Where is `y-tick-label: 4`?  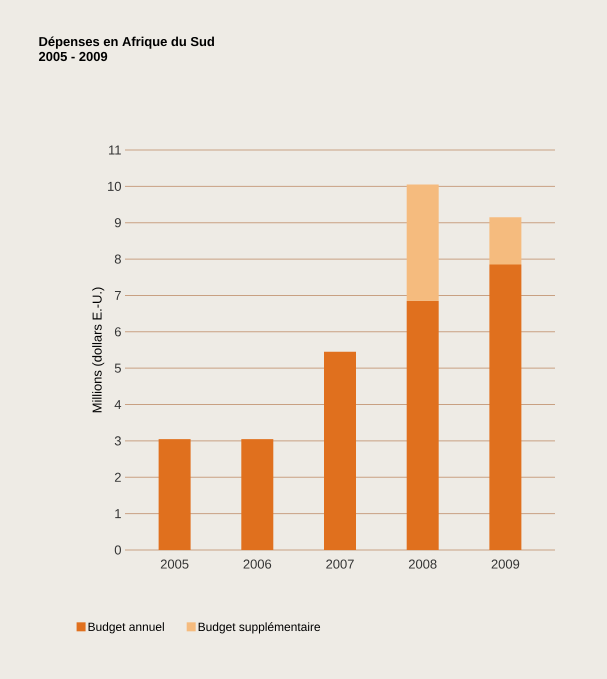
y-tick-label: 4 is located at coordinates (118, 404).